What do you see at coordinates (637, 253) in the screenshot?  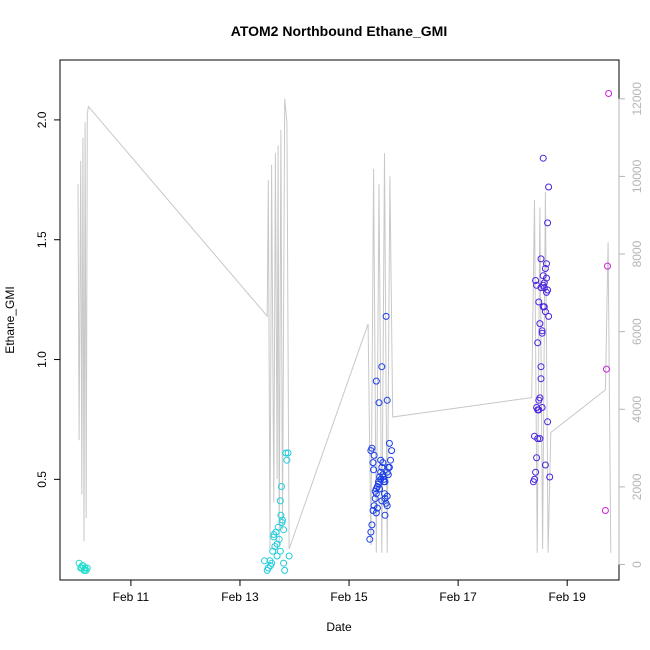 I see `y2-tick-label: 8000` at bounding box center [637, 253].